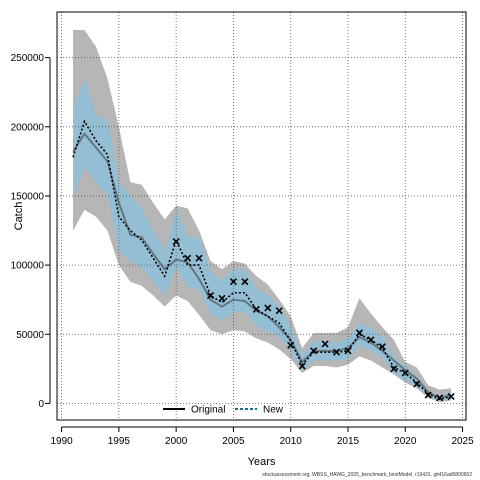 Image resolution: width=480 pixels, height=480 pixels. I want to click on y-tick-label: 100000, so click(28, 266).